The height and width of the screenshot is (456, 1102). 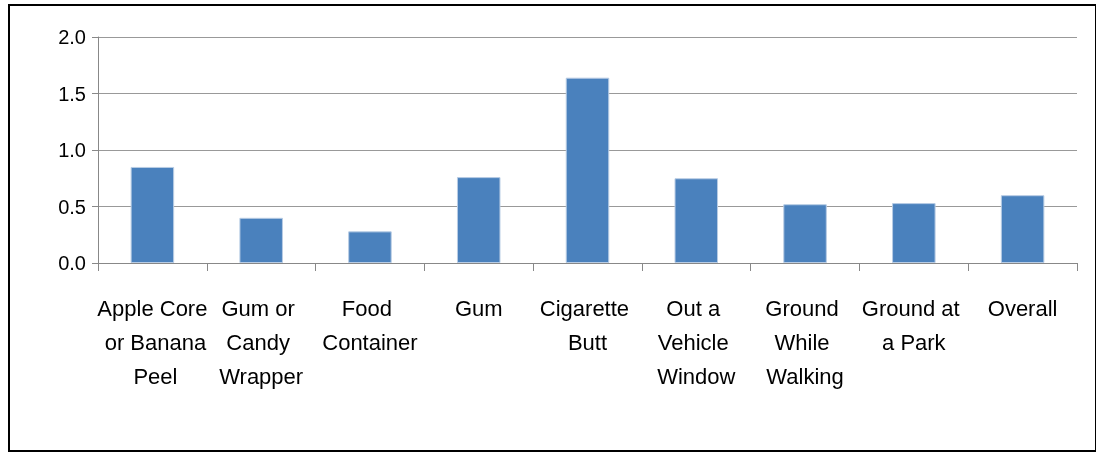 I want to click on y-tick-label: 0.5, so click(x=72, y=206).